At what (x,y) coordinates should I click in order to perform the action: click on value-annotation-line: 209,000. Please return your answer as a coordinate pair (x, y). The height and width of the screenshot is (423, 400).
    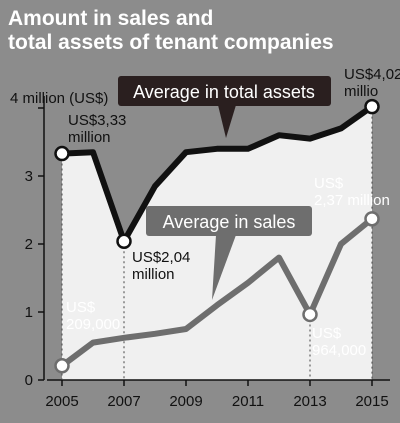
    Looking at the image, I should click on (93, 324).